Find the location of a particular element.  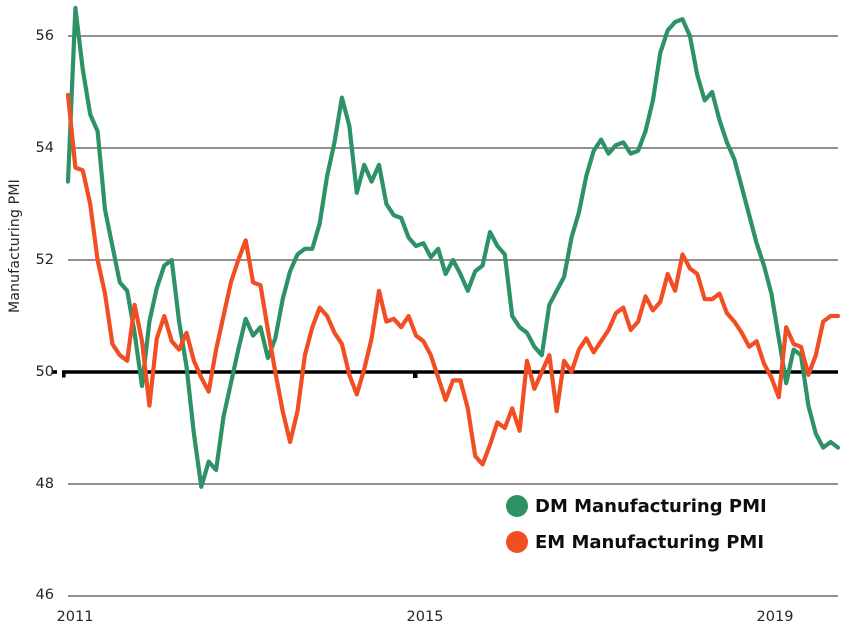

legend-item-em: EM Manufacturing PMI is located at coordinates (636, 542).